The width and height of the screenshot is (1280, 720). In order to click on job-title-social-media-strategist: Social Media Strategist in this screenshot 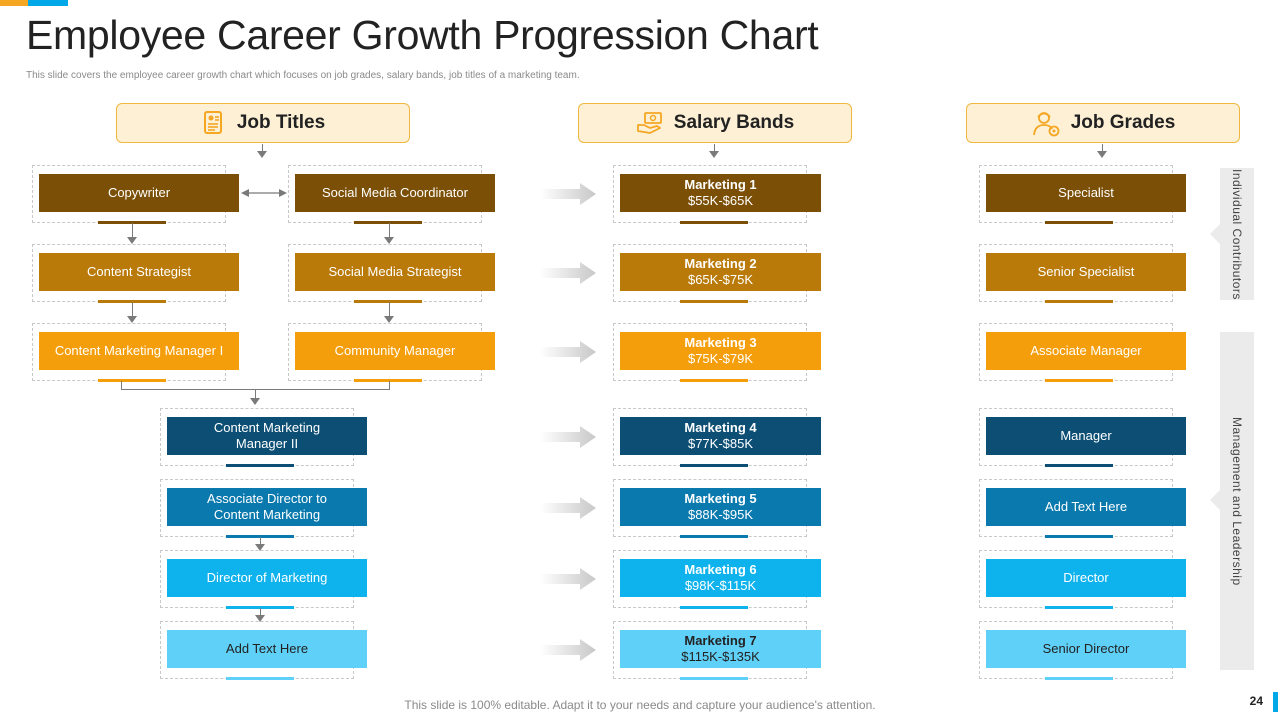, I will do `click(395, 272)`.